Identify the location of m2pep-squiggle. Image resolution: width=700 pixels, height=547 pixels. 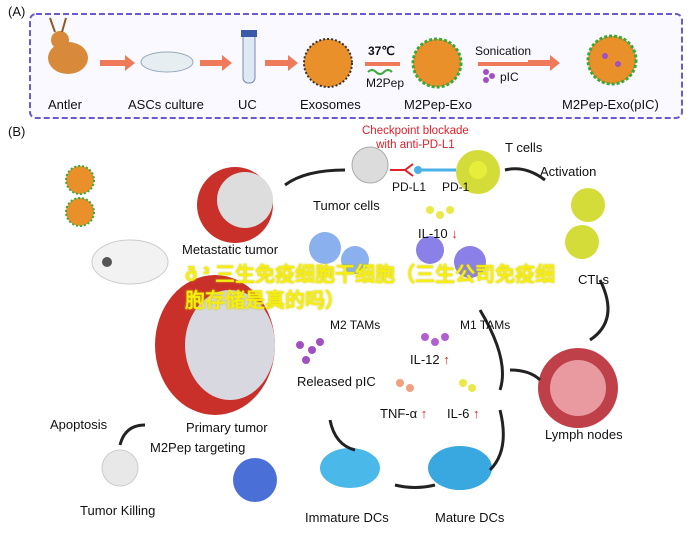
(380, 72).